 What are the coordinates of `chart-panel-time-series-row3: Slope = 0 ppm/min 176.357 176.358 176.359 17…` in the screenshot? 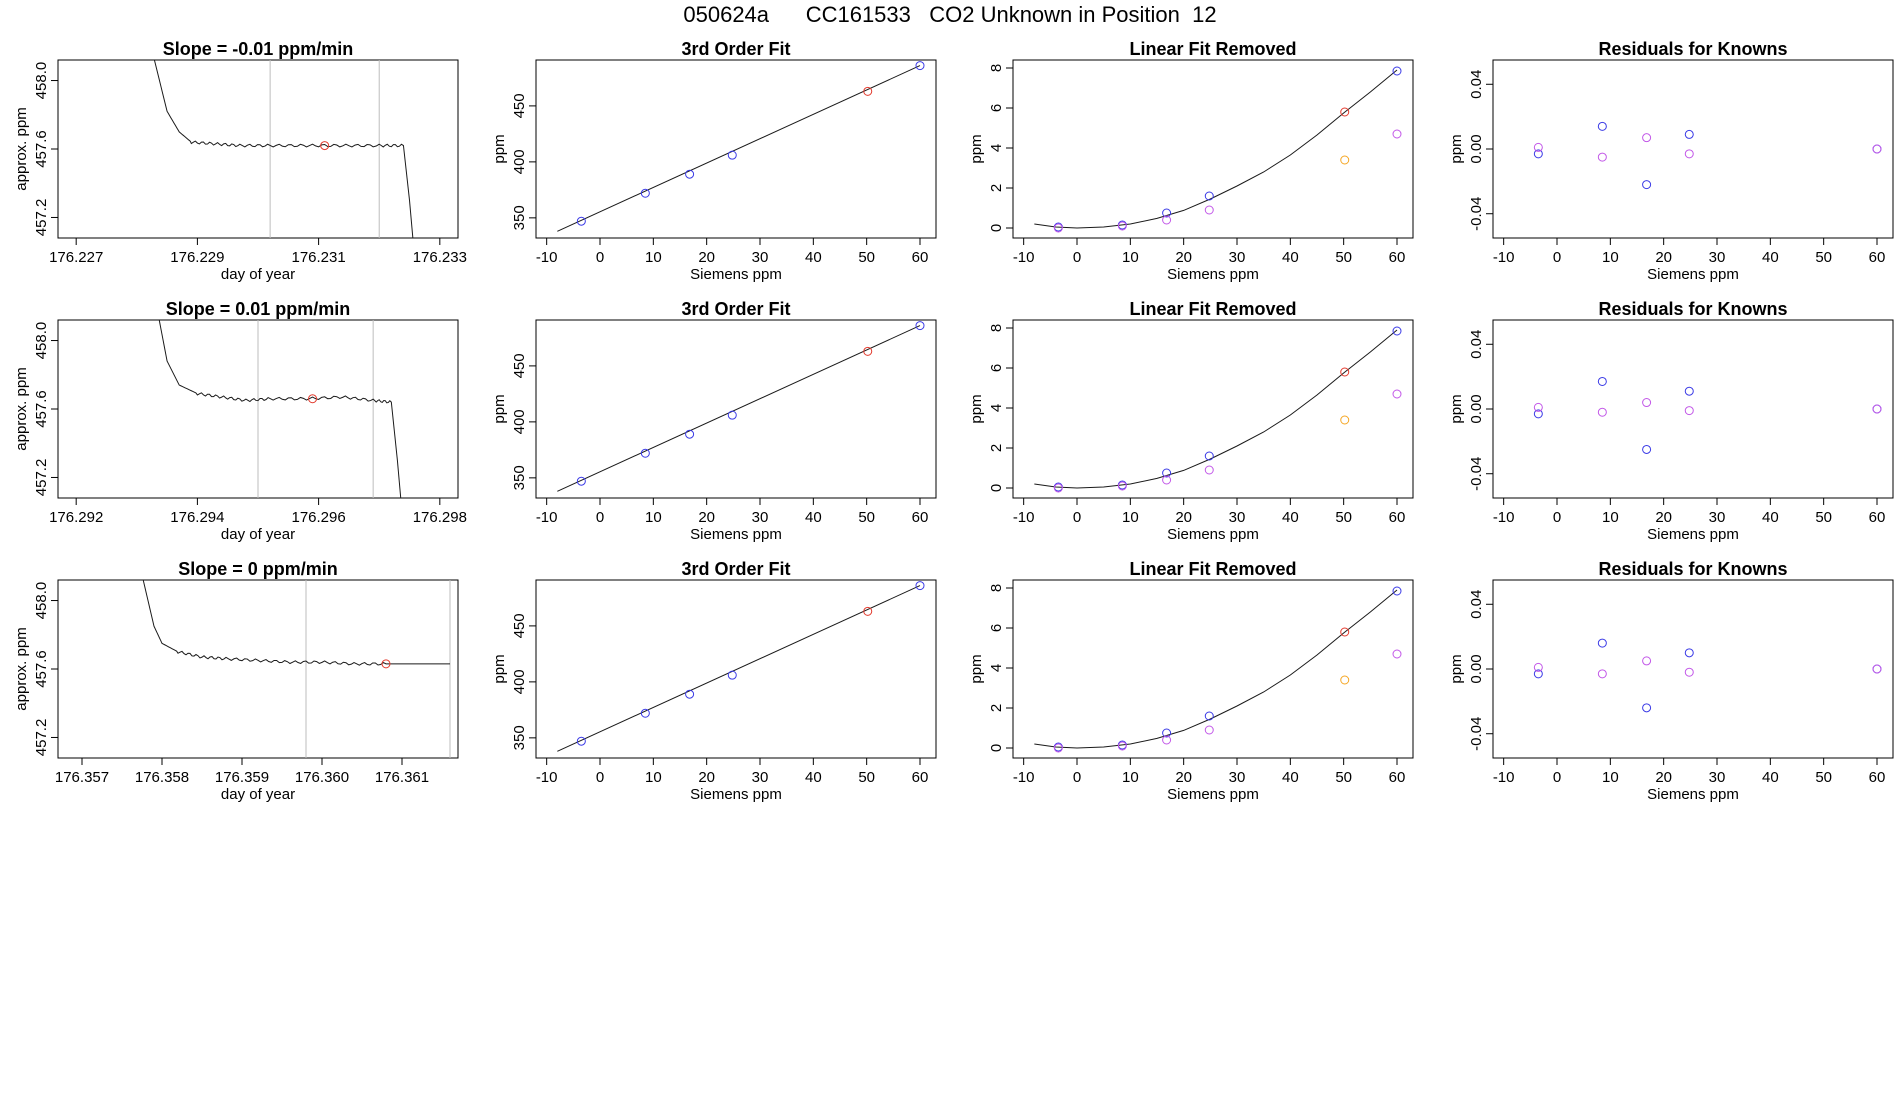 It's located at (236, 681).